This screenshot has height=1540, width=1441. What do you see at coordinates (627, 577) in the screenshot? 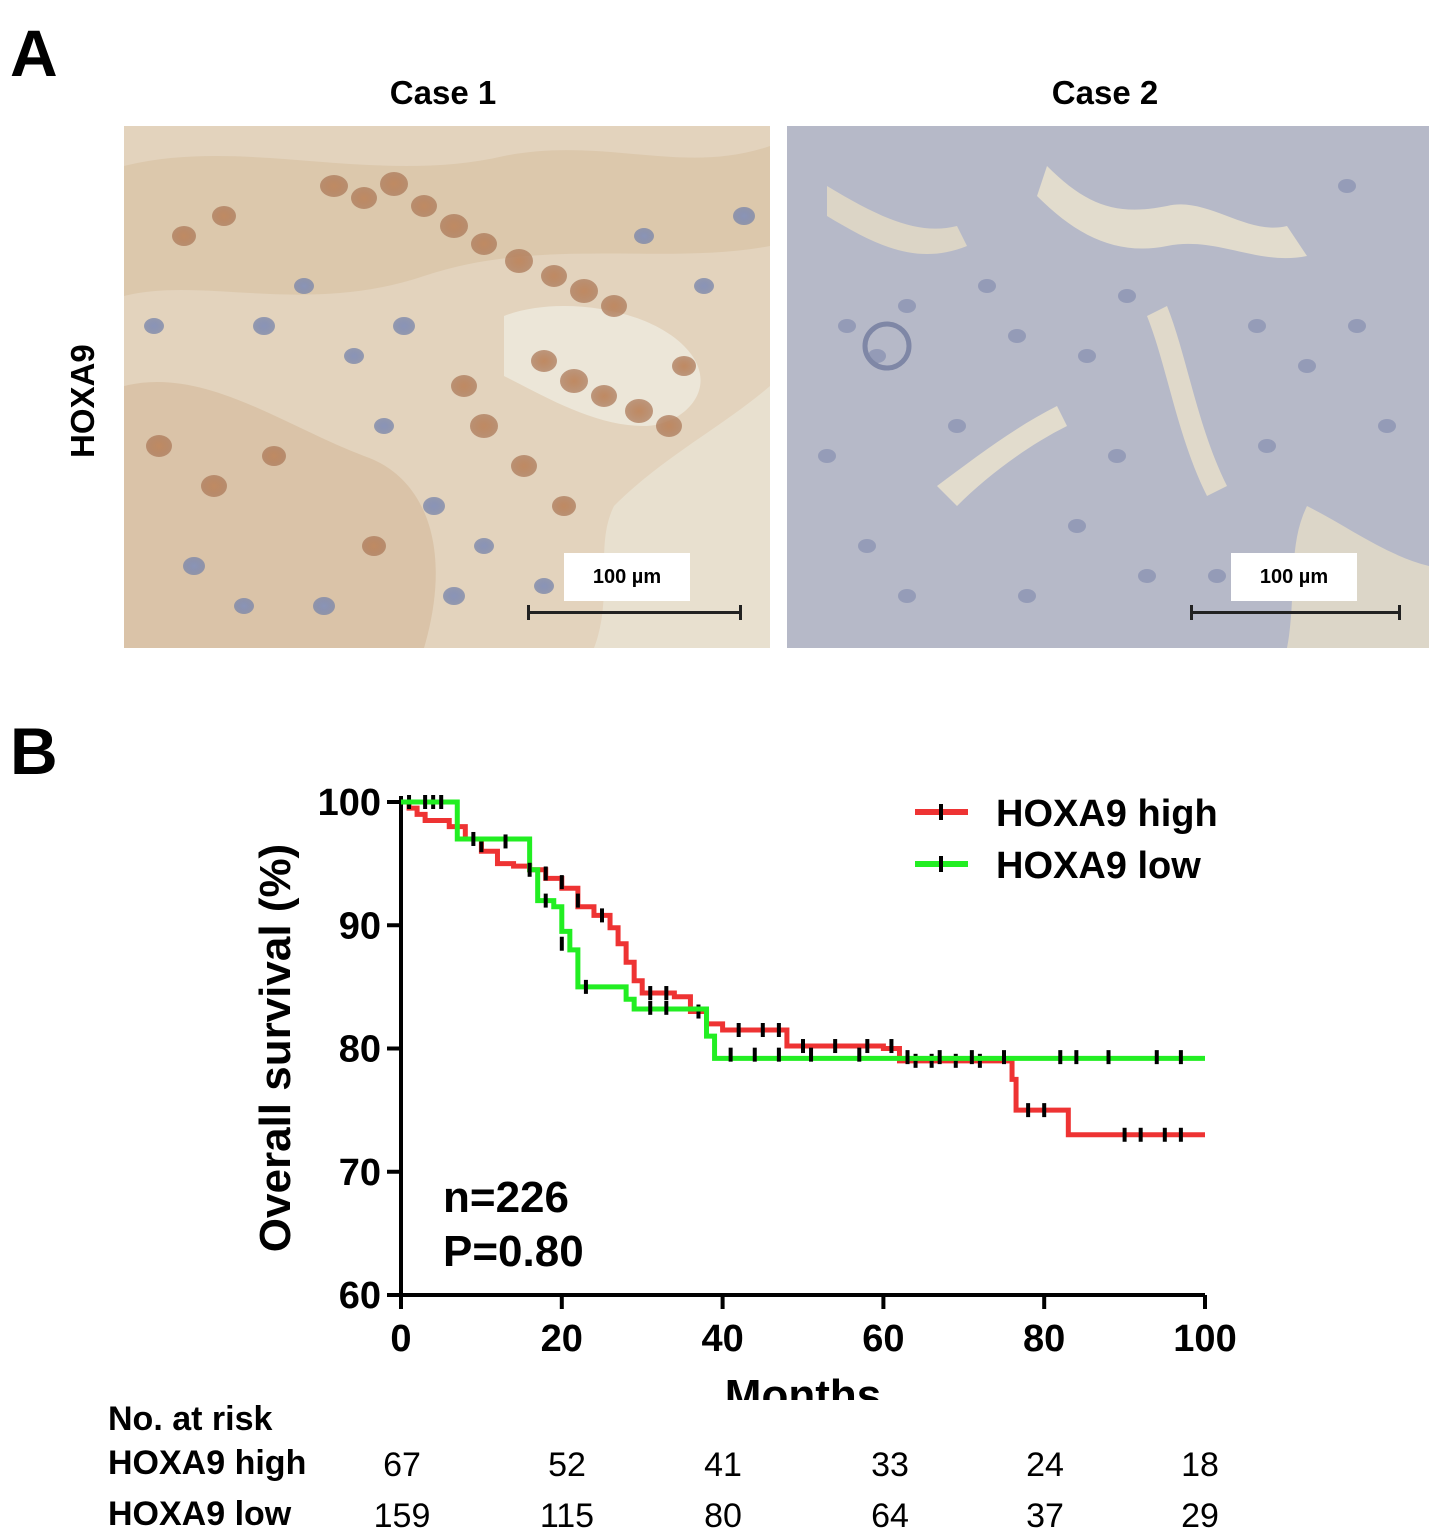
I see `case-1-scale-label: 100 µm` at bounding box center [627, 577].